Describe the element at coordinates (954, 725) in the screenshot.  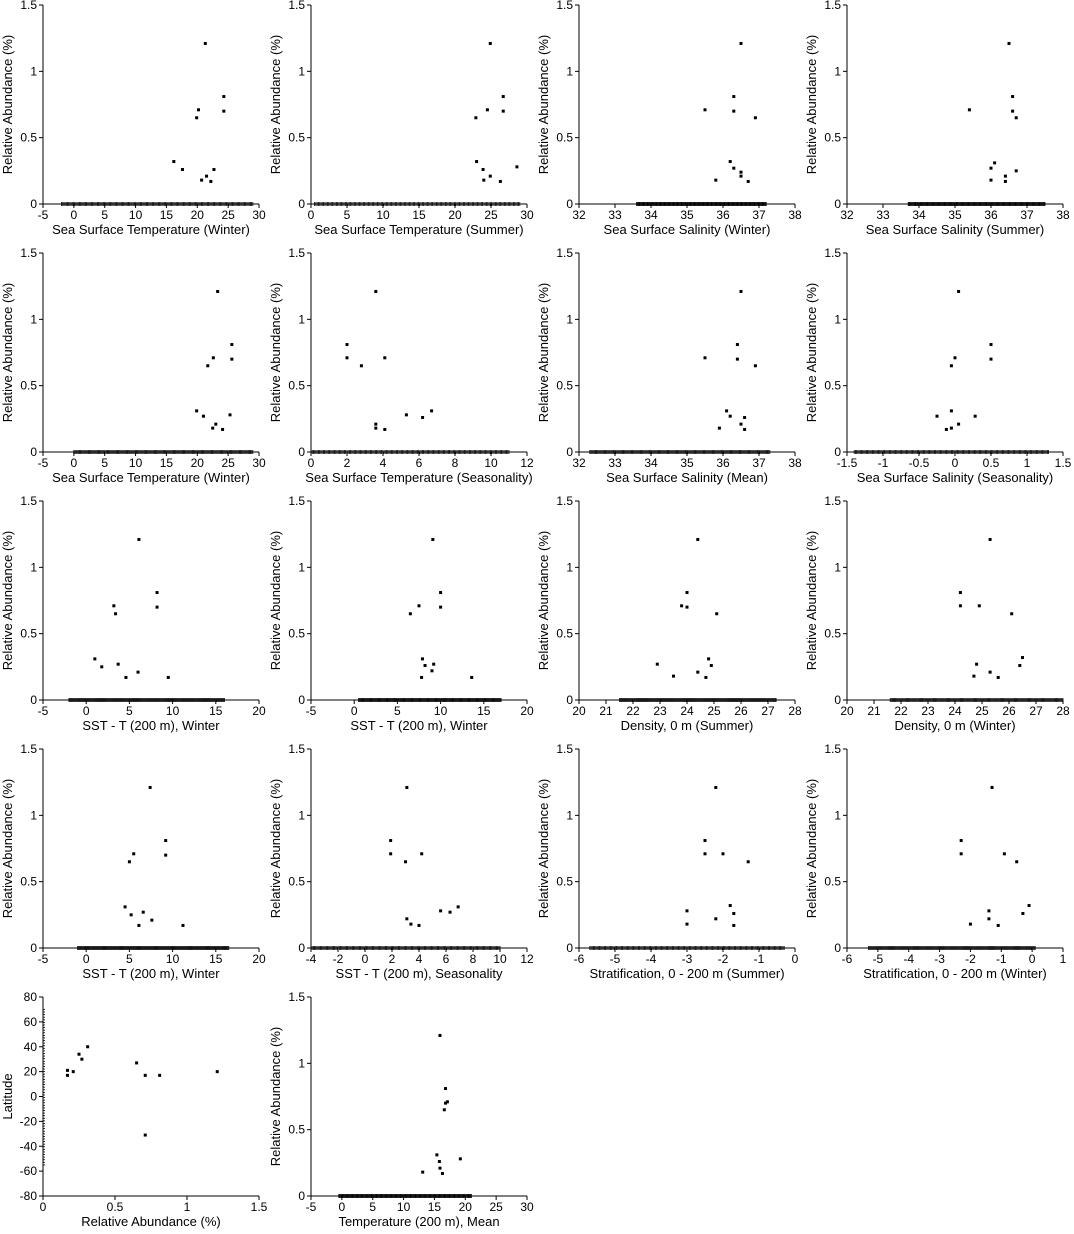
I see `x-axis-label: Density, 0 m (Winter)` at that location.